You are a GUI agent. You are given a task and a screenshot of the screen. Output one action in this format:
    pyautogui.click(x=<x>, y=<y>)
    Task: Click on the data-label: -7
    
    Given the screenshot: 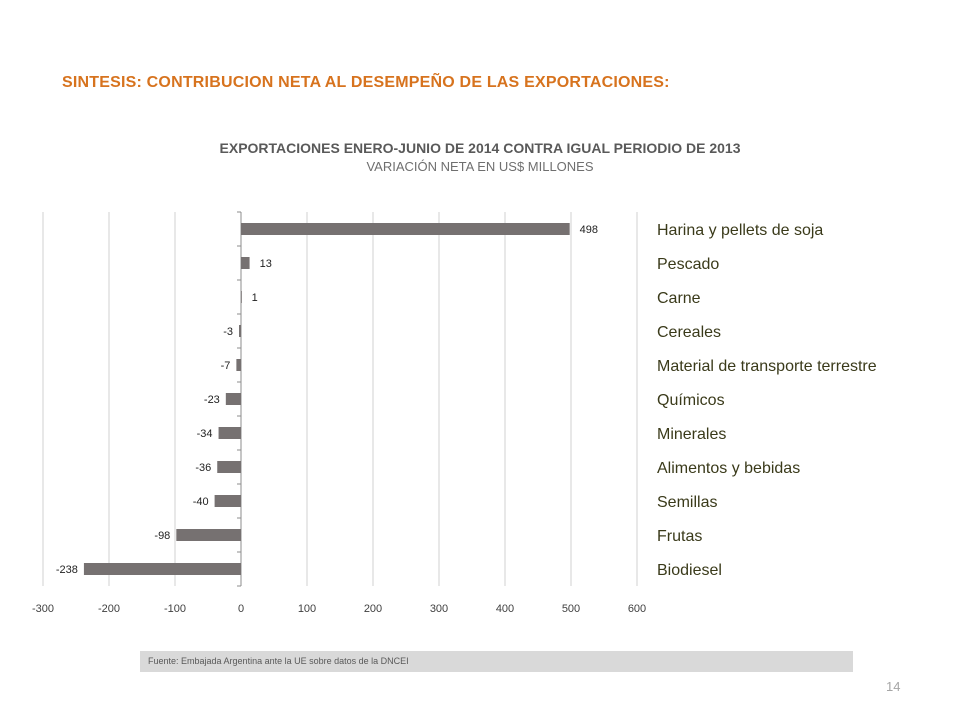 What is the action you would take?
    pyautogui.click(x=226, y=366)
    